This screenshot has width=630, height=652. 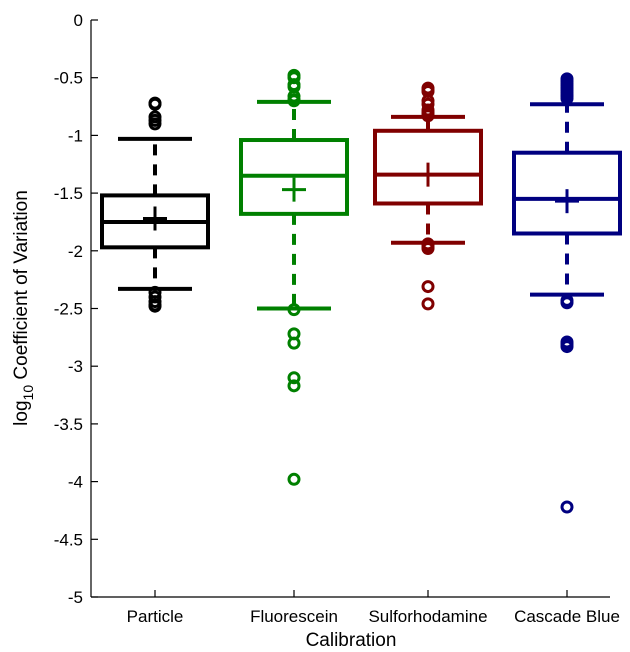 I want to click on y-axis-label-prefix: log, so click(x=21, y=412).